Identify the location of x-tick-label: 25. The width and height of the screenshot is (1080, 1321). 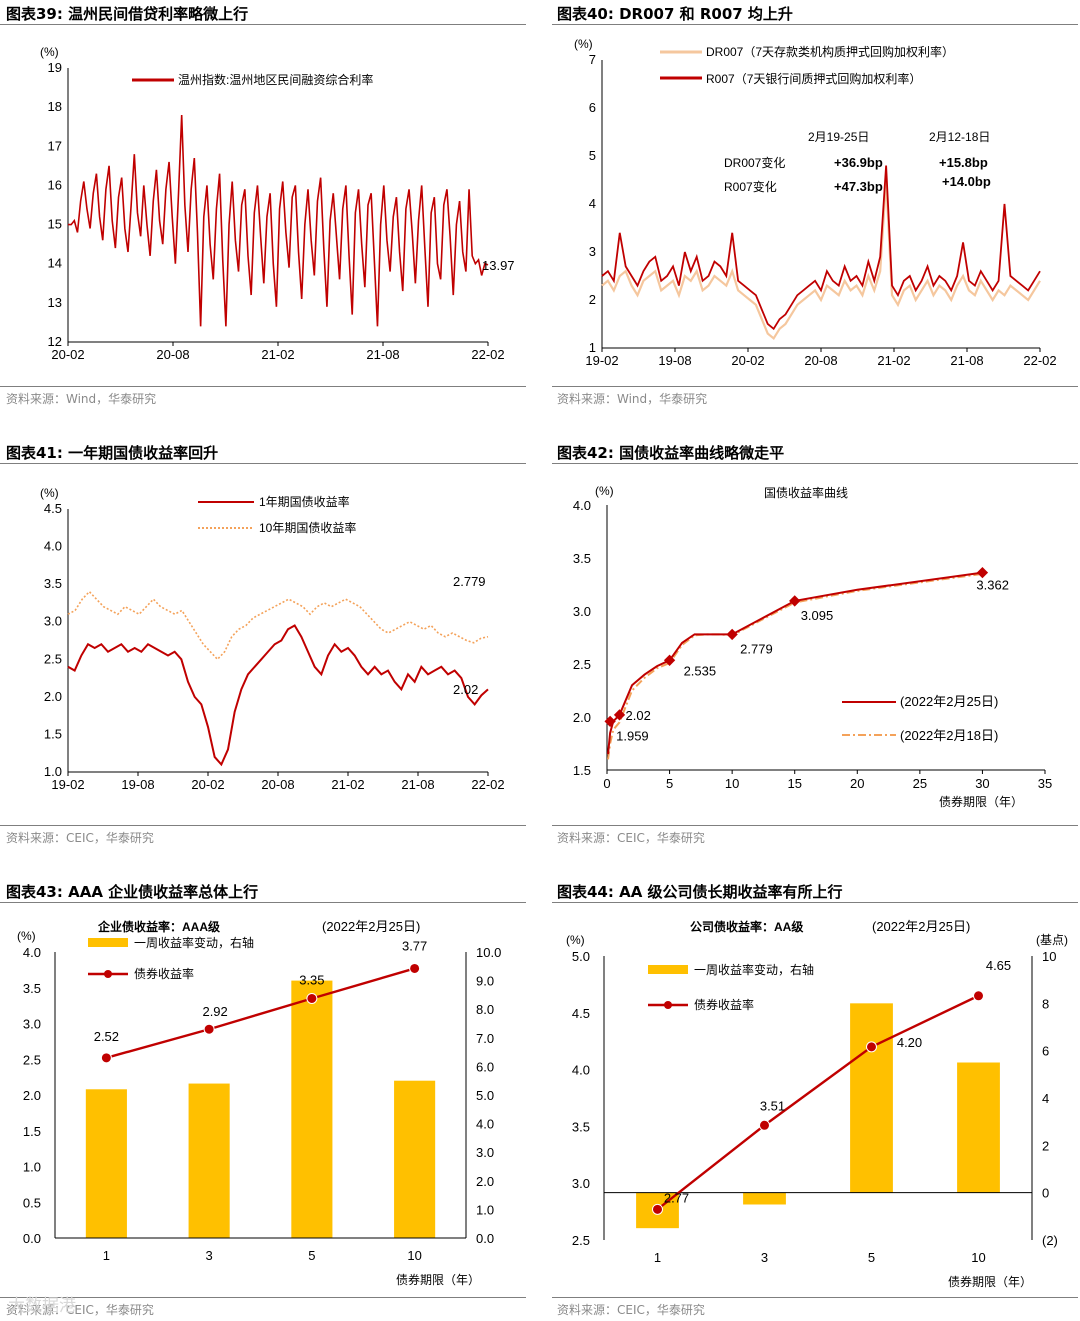
(920, 783).